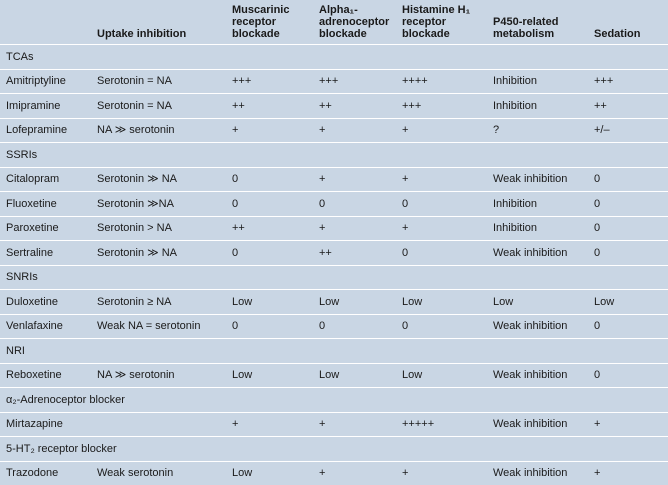 The height and width of the screenshot is (485, 668). I want to click on cell-sedation: +++, so click(628, 81).